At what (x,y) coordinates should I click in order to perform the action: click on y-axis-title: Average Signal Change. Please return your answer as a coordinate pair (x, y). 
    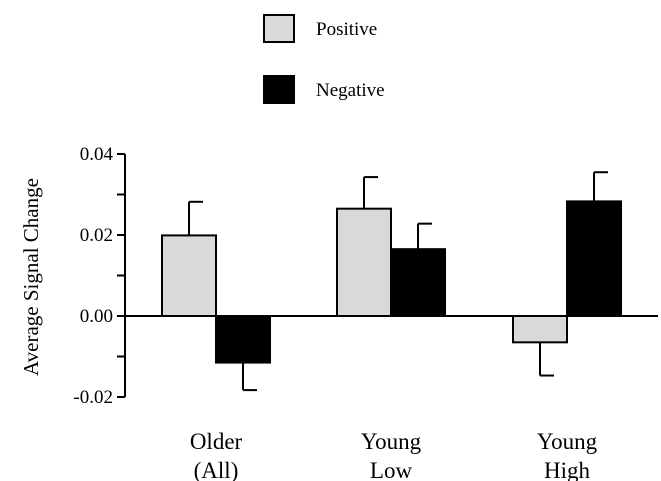
    Looking at the image, I should click on (31, 277).